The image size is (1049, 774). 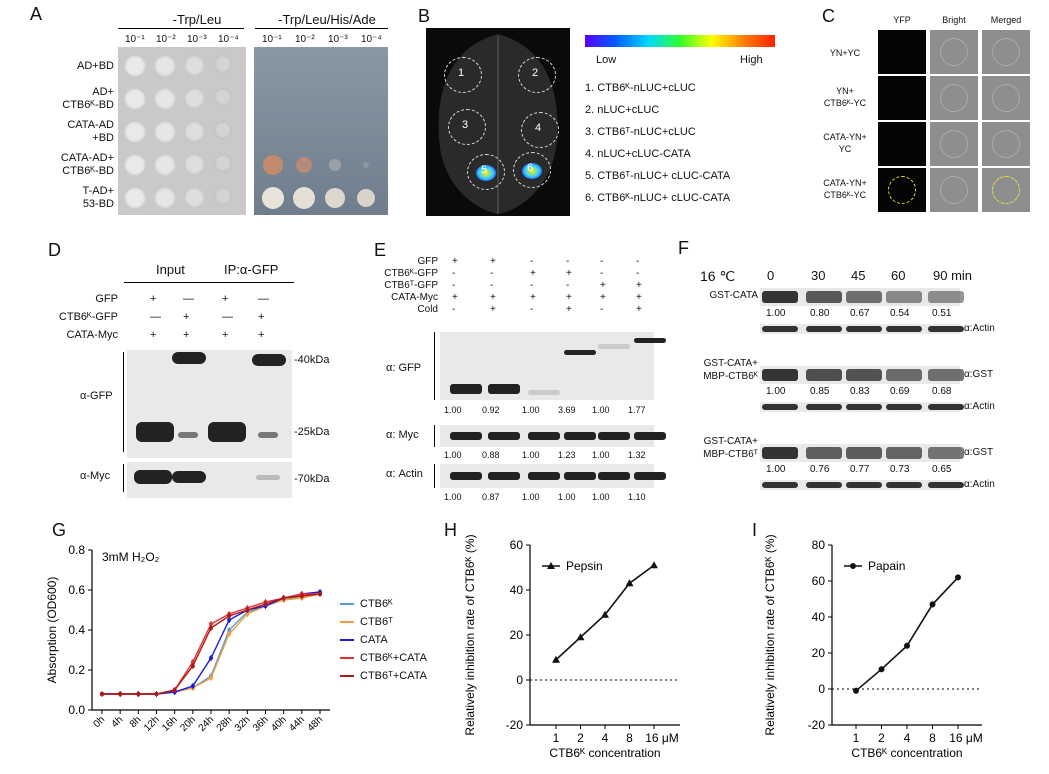 What do you see at coordinates (531, 410) in the screenshot?
I see `e-quant: 1.00` at bounding box center [531, 410].